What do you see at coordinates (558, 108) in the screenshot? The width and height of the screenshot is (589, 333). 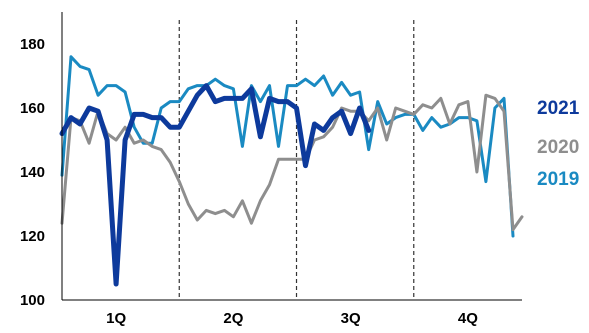 I see `legend-entry-2021: 2021` at bounding box center [558, 108].